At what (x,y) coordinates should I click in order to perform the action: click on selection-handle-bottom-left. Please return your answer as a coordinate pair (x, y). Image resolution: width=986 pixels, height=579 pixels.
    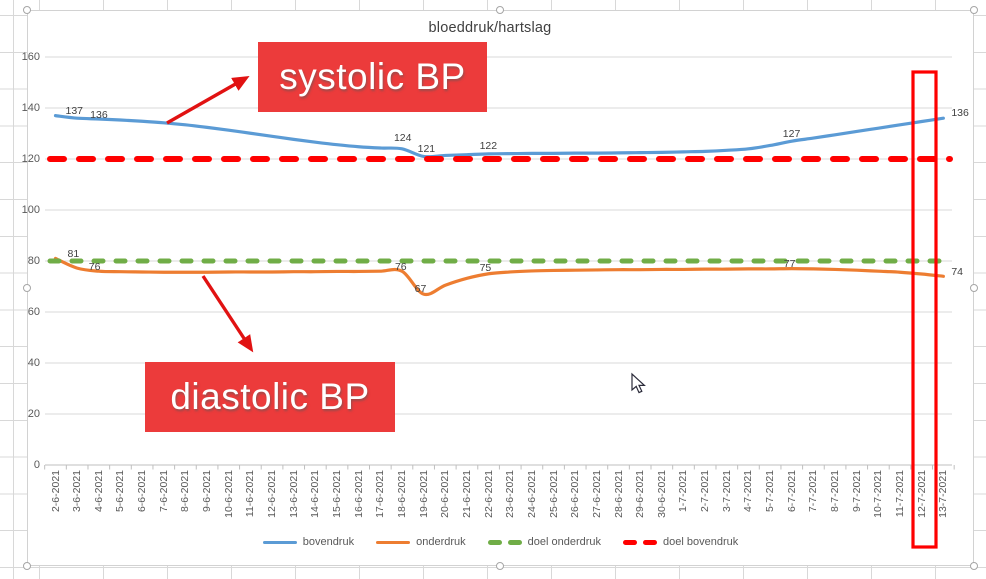
    Looking at the image, I should click on (27, 566).